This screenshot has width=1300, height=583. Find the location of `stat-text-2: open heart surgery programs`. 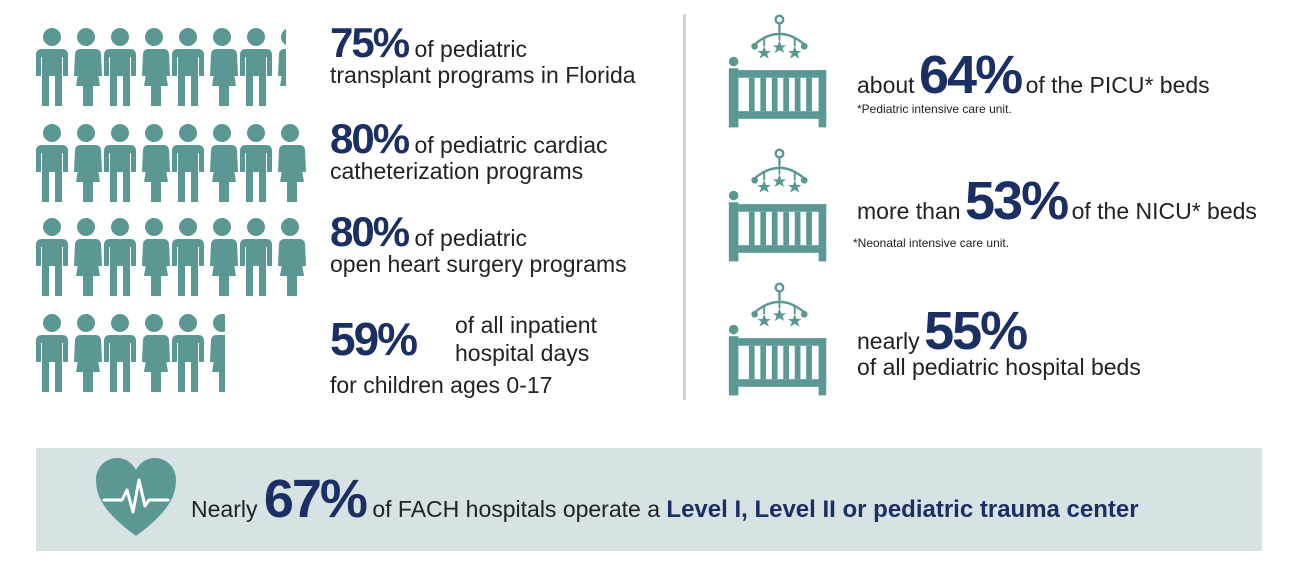

stat-text-2: open heart surgery programs is located at coordinates (478, 264).